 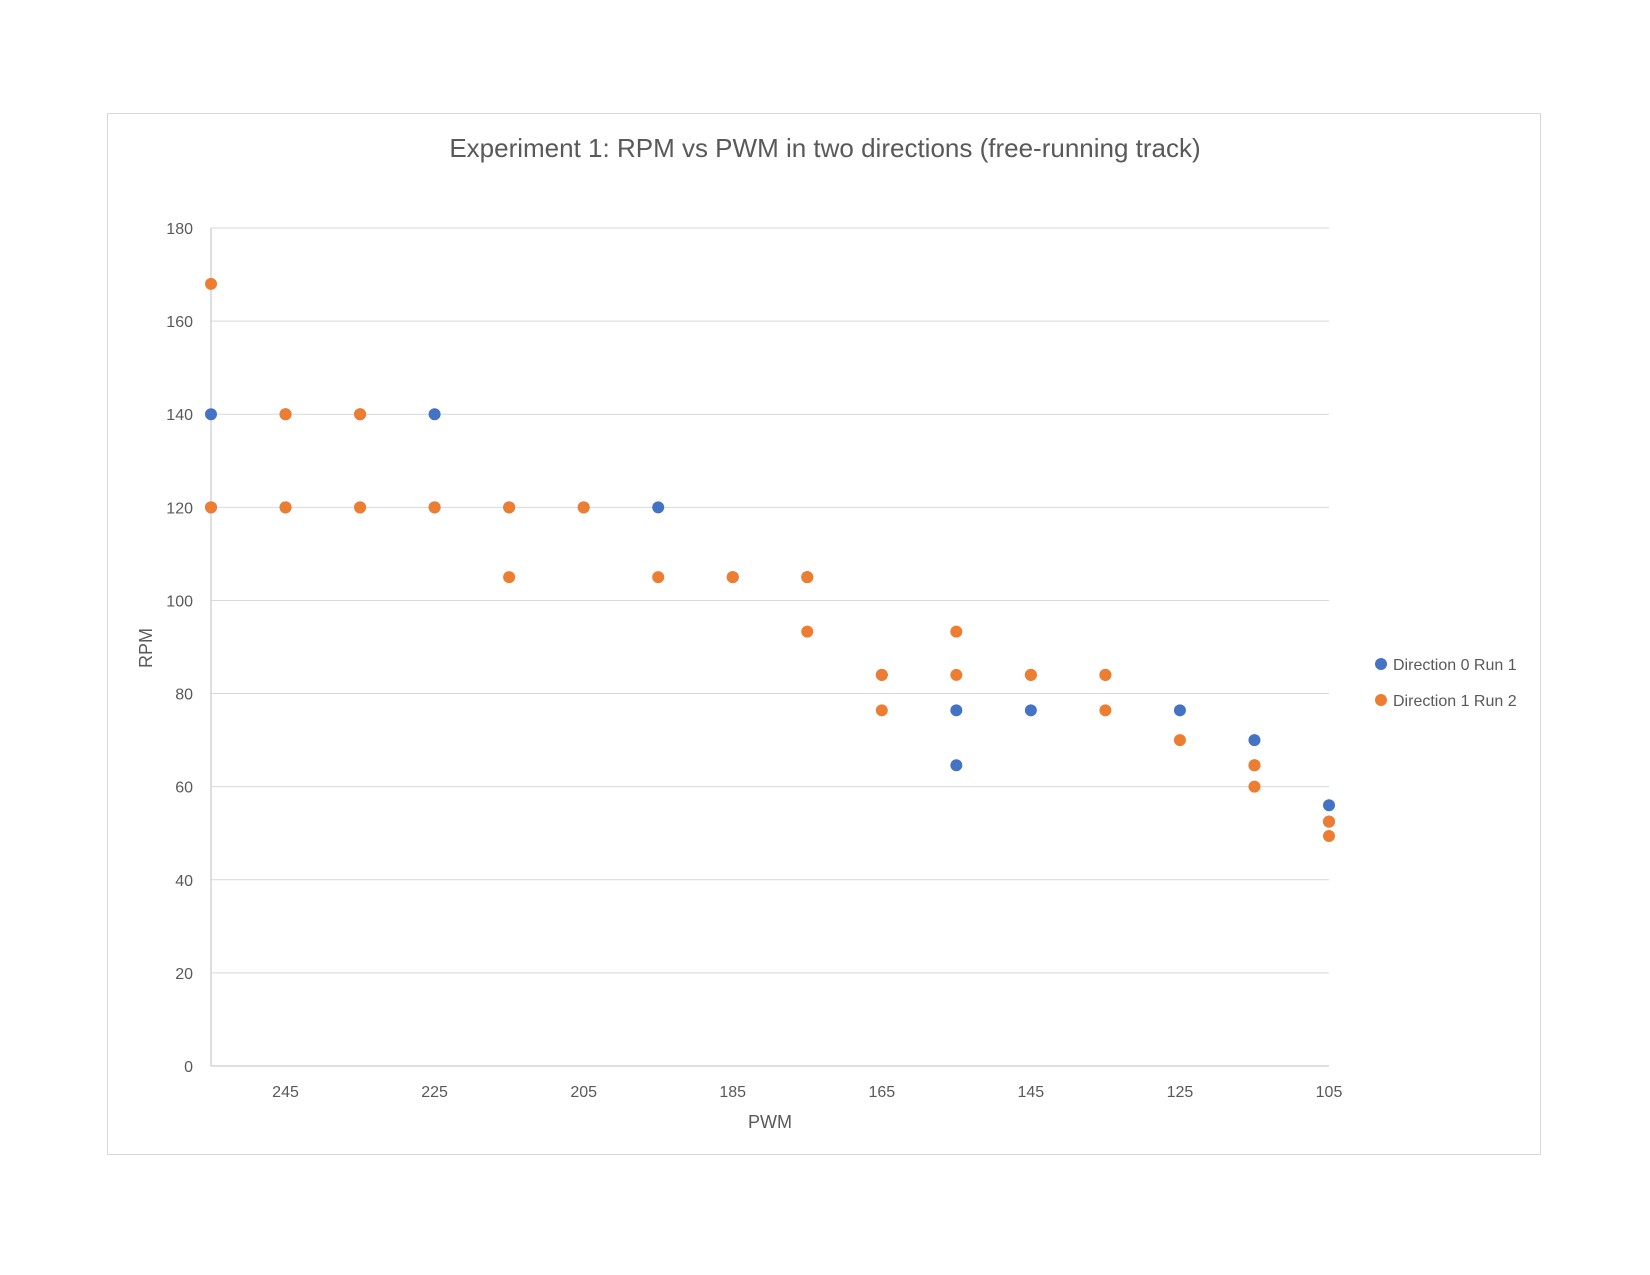 I want to click on y-tick-label: 40, so click(x=184, y=881).